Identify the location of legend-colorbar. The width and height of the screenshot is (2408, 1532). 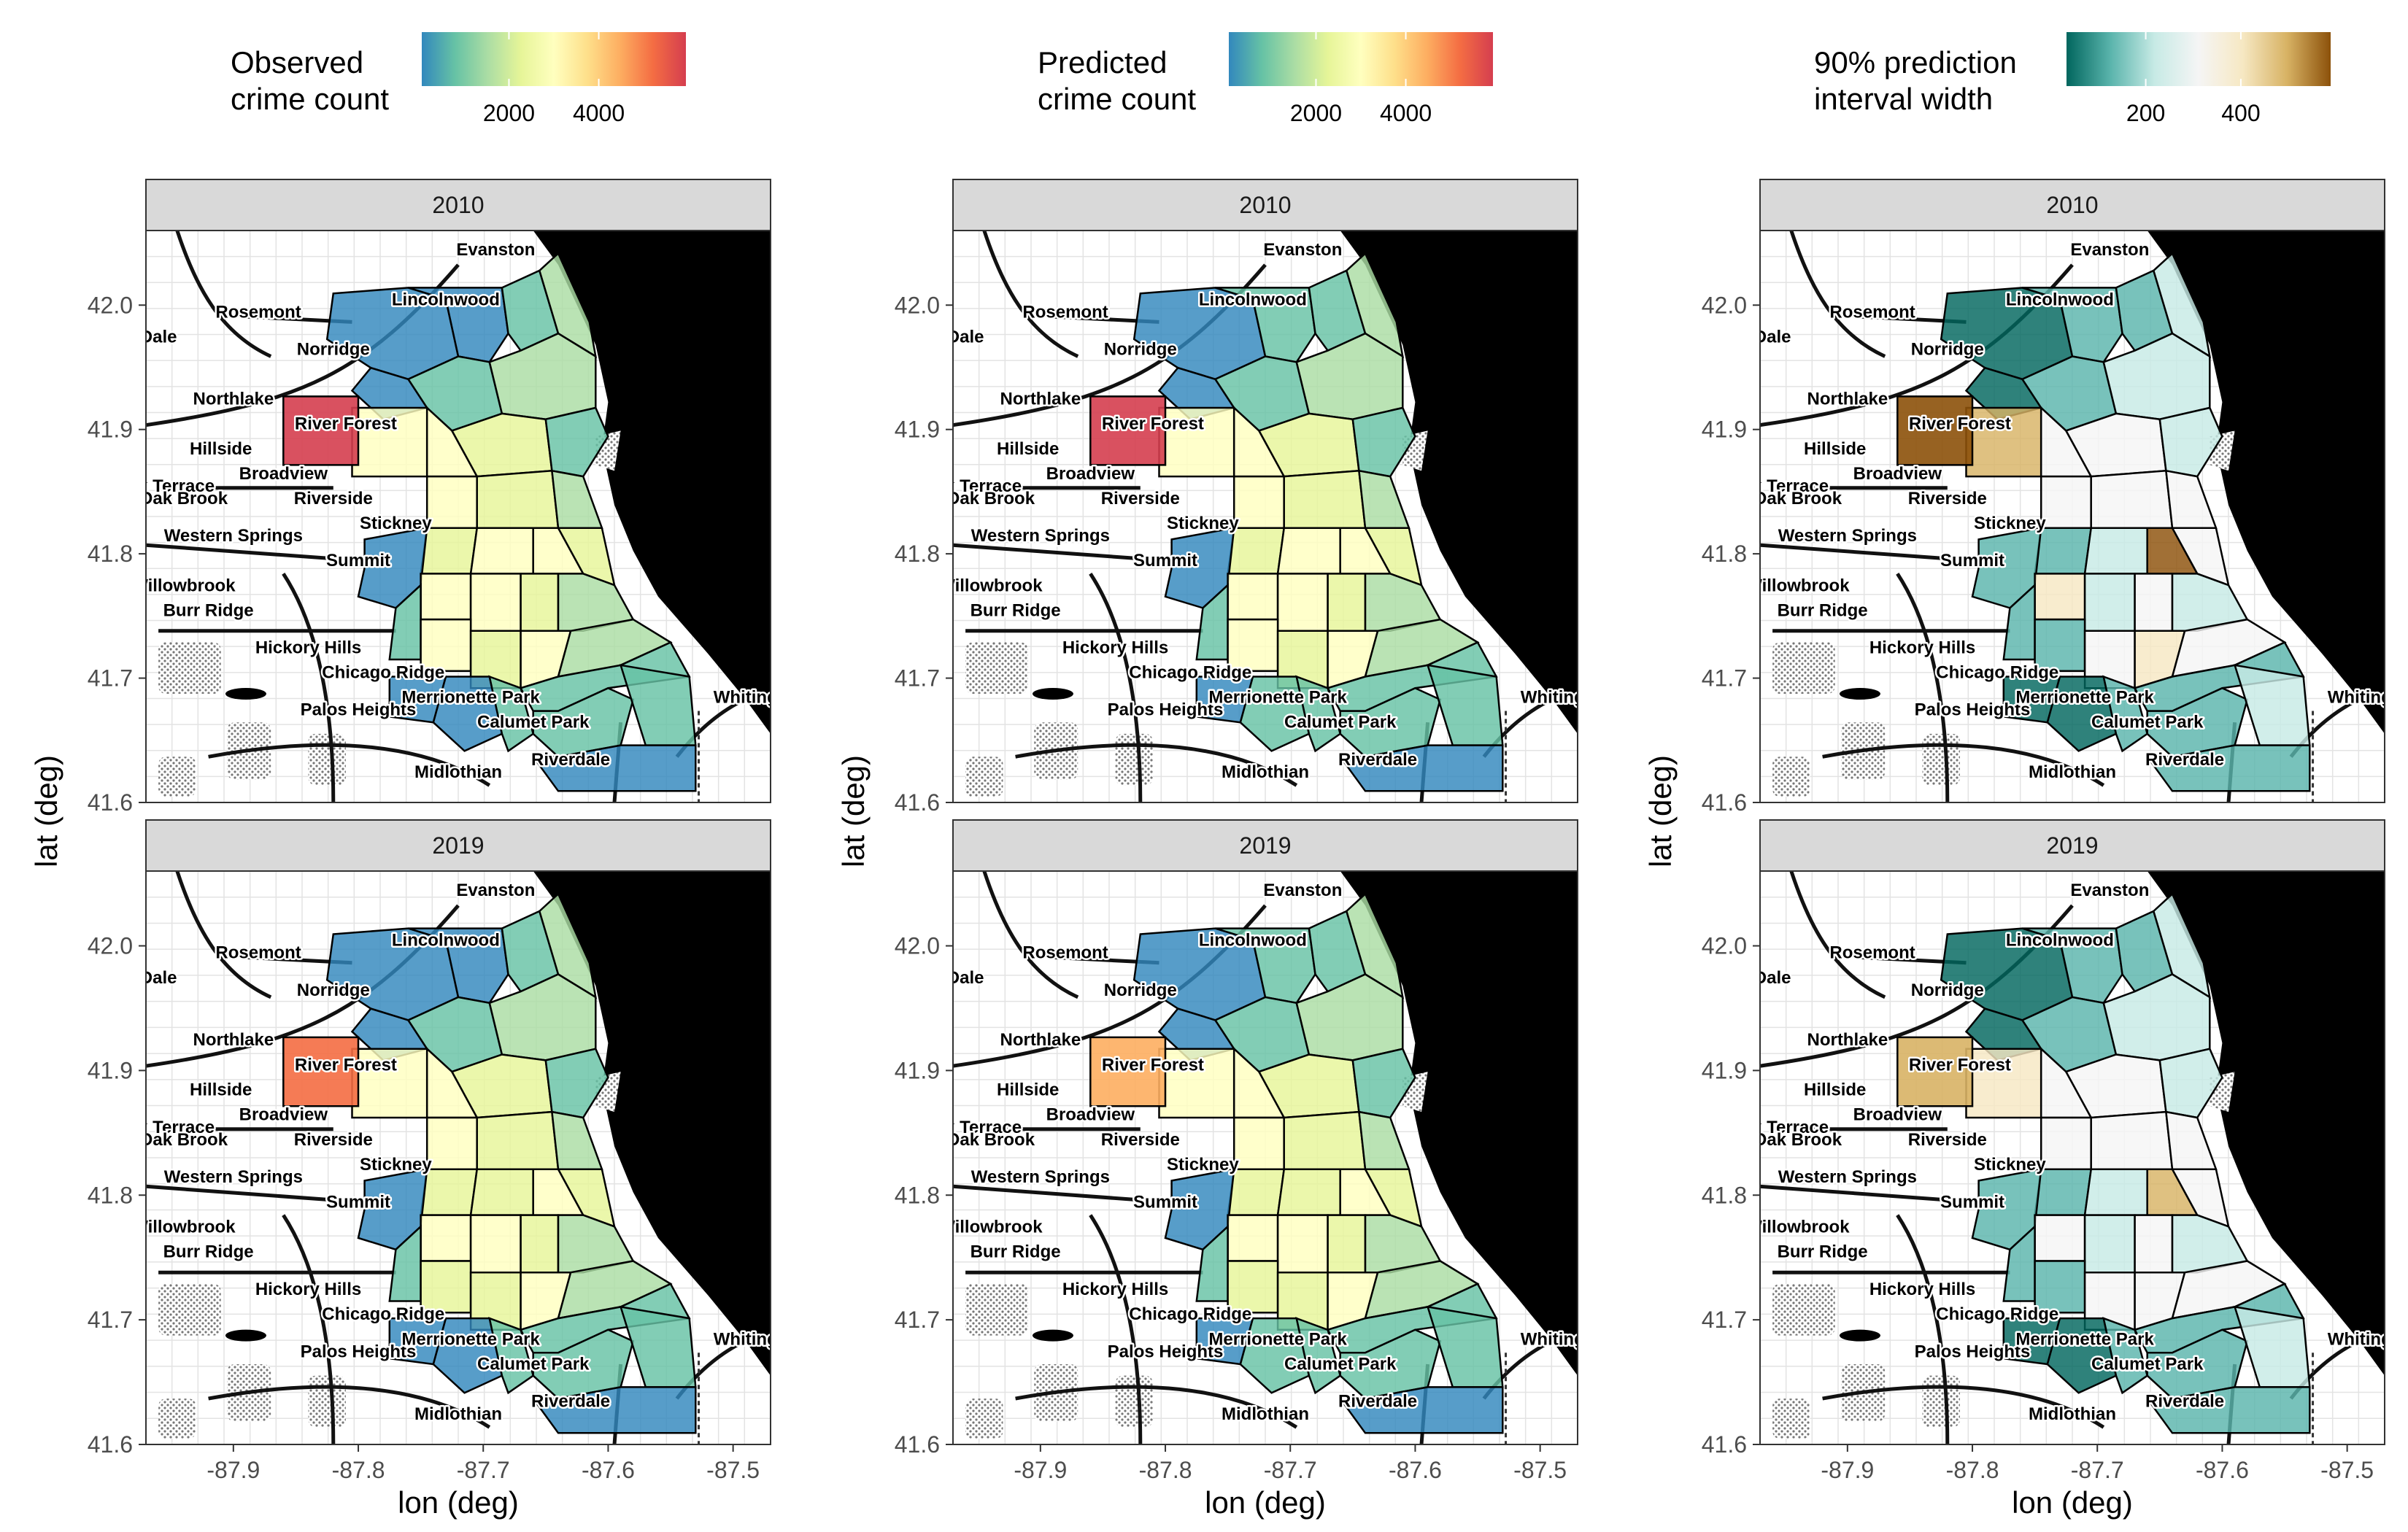
(2199, 59).